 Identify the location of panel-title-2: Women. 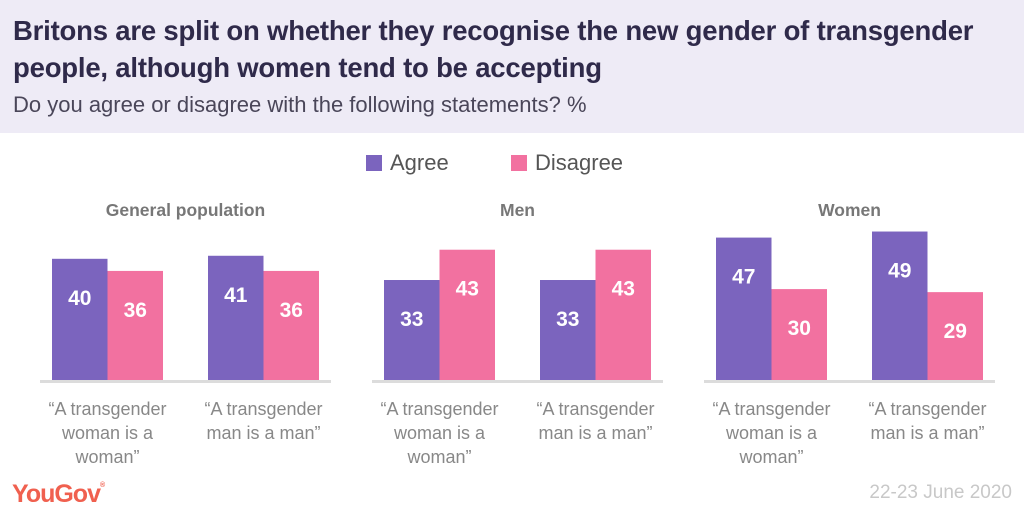
(849, 210).